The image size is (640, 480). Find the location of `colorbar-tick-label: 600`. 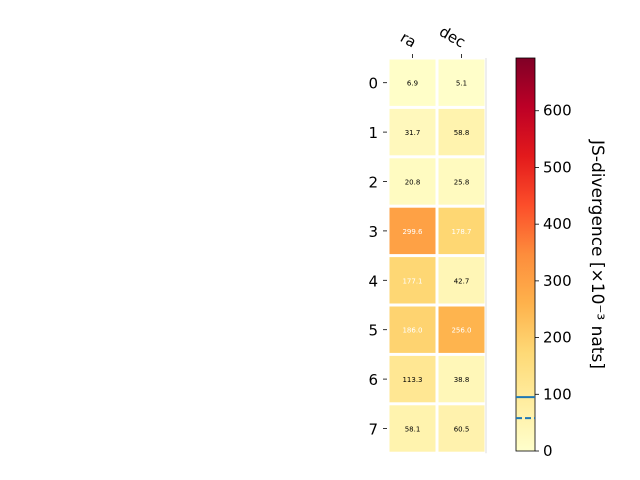

colorbar-tick-label: 600 is located at coordinates (557, 111).